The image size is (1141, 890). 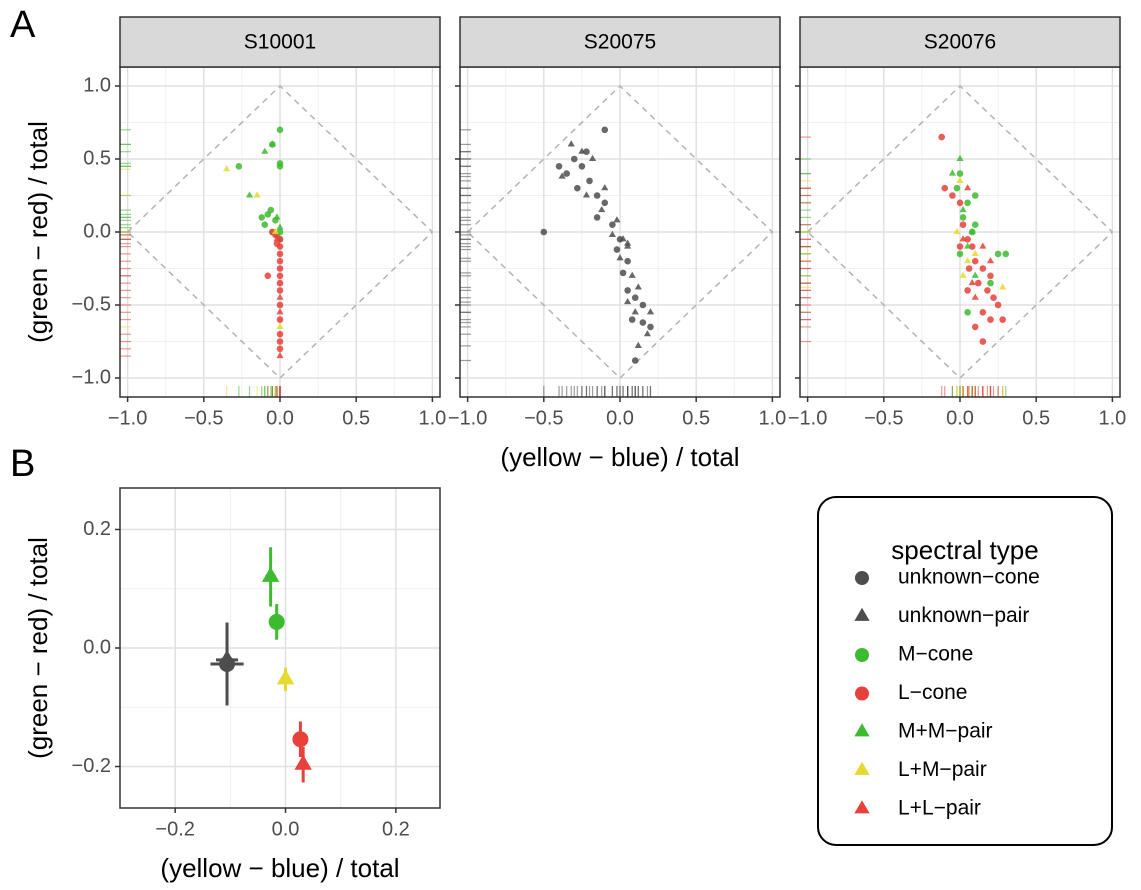 I want to click on legend-label: L−cone, so click(x=932, y=692).